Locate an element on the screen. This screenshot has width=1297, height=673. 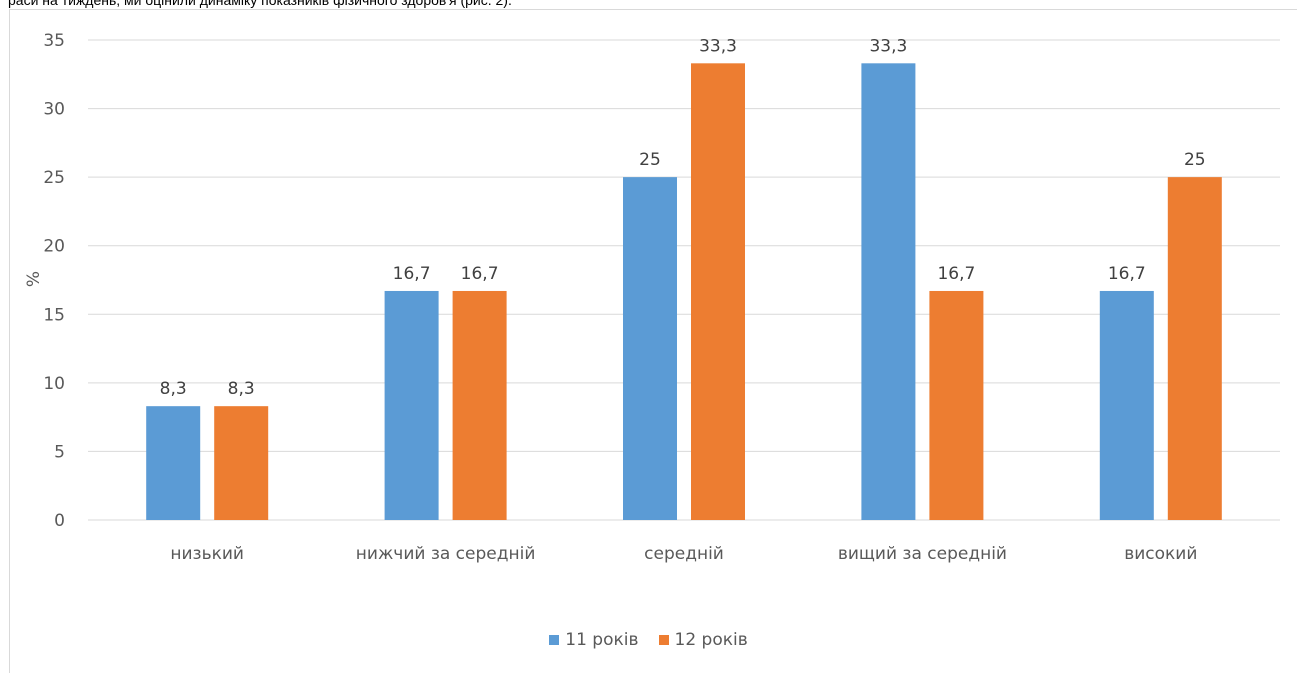
x-tick-label: низький is located at coordinates (207, 554).